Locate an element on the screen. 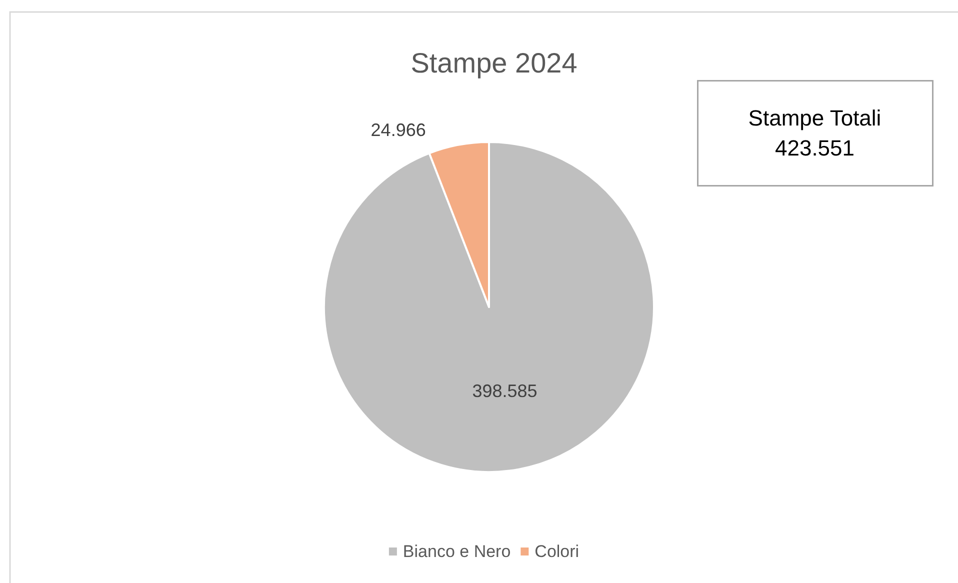  chart-title: Stampe 2024 is located at coordinates (494, 63).